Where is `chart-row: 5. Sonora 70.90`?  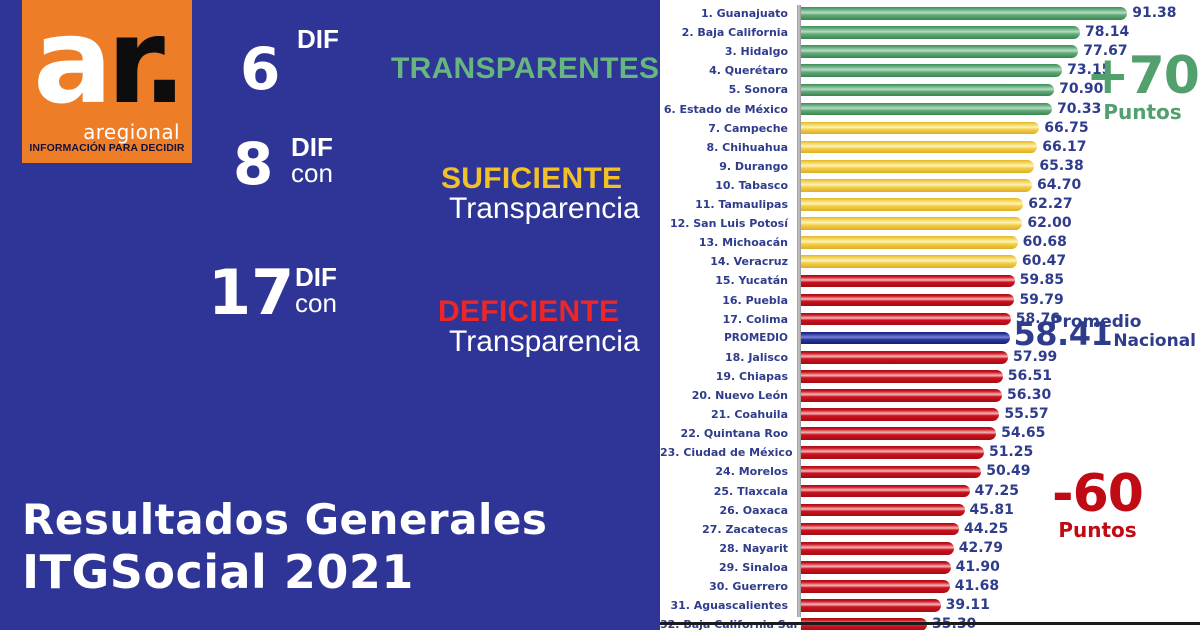
chart-row: 5. Sonora 70.90 is located at coordinates (930, 89).